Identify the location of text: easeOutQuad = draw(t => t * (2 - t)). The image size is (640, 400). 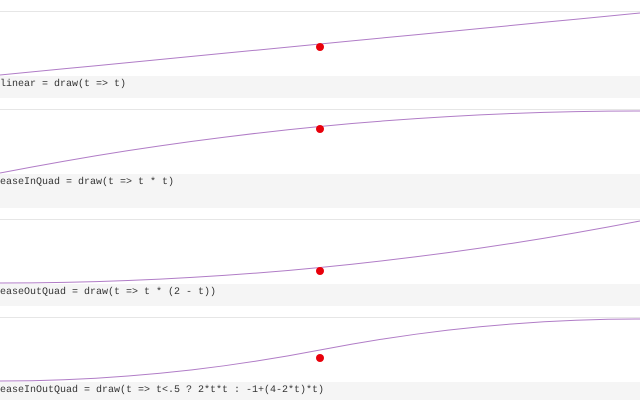
(320, 295).